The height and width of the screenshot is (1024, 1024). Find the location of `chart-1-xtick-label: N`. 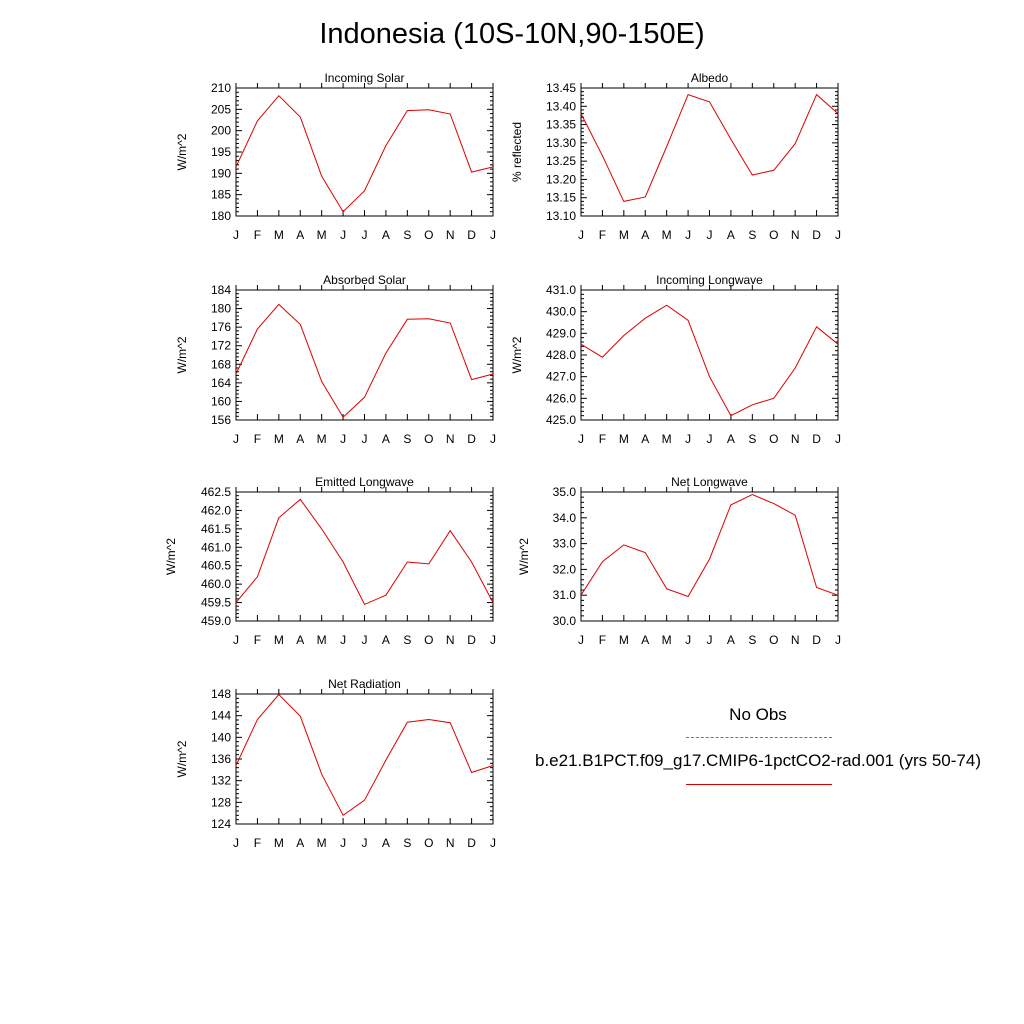

chart-1-xtick-label: N is located at coordinates (450, 235).